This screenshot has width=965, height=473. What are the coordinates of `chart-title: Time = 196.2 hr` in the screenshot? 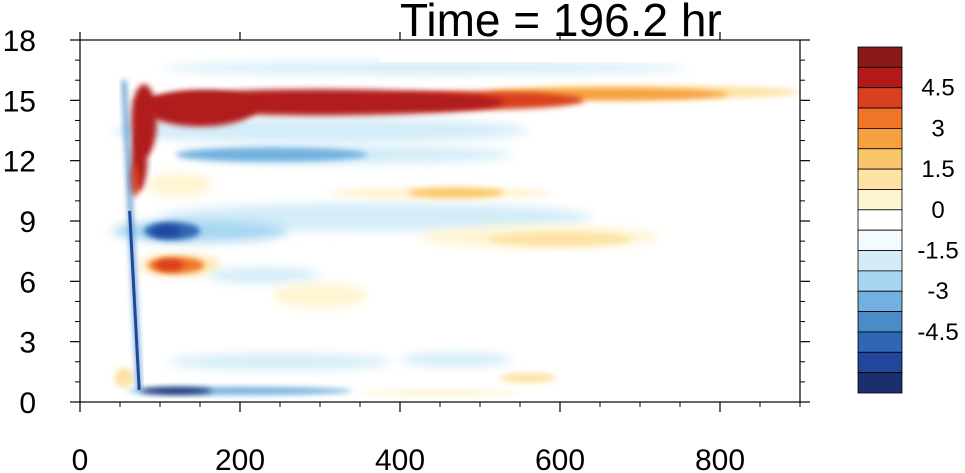 It's located at (561, 23).